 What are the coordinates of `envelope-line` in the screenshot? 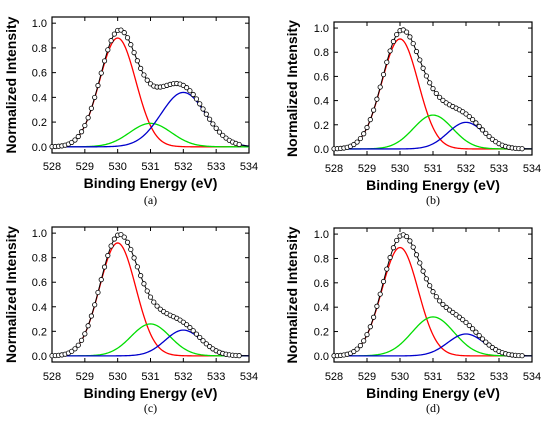 It's located at (433, 295).